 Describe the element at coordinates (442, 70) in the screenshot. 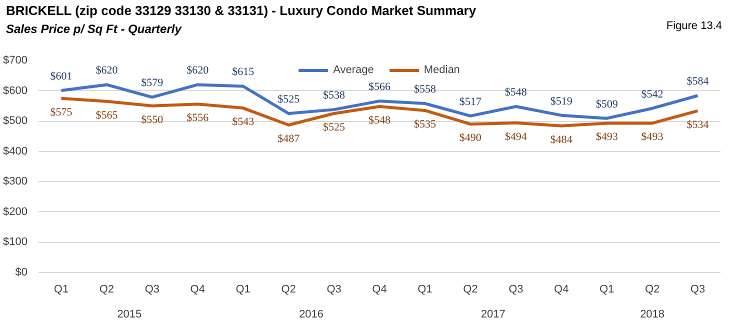

I see `legend-label: Median` at that location.